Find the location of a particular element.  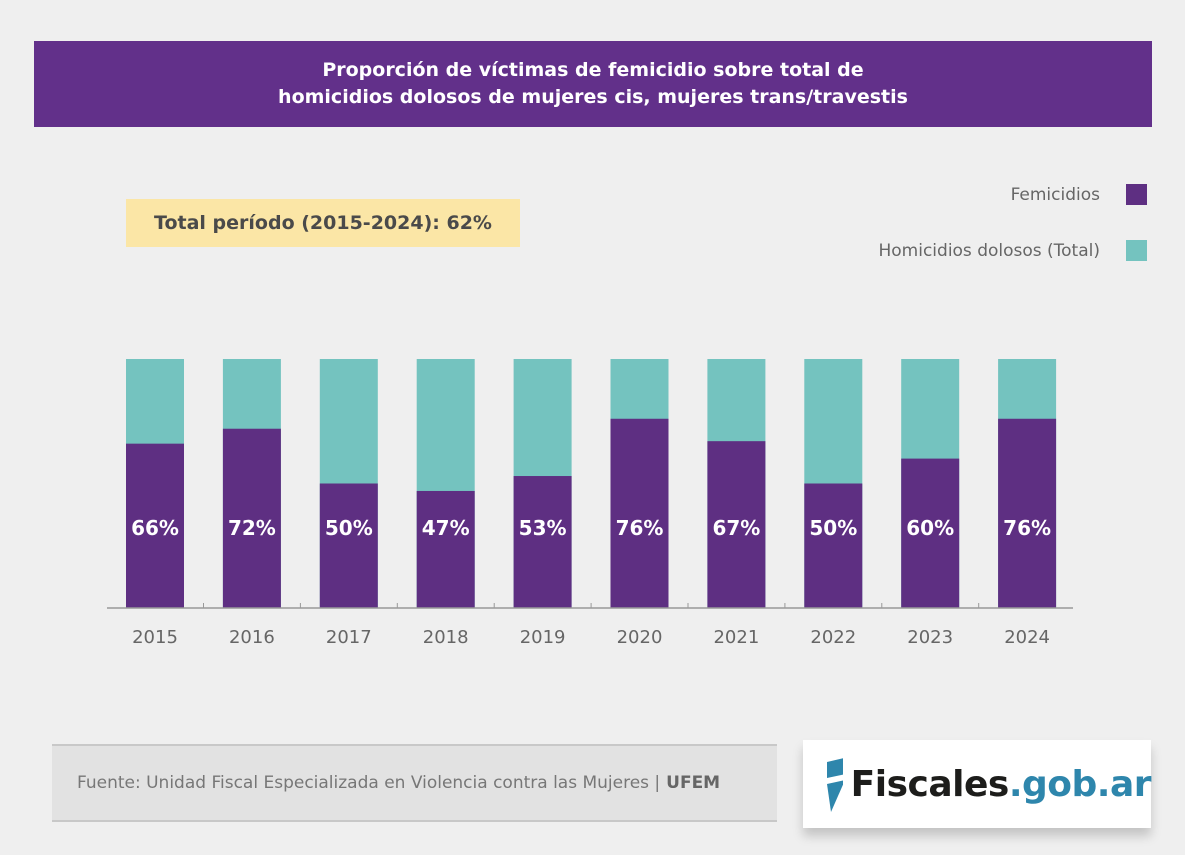

x-tick-label-2015: 2015 is located at coordinates (155, 637).